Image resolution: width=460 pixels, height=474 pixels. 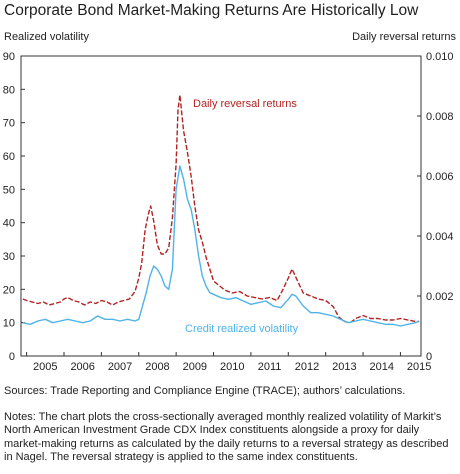 What do you see at coordinates (344, 367) in the screenshot?
I see `x-tick-label: 2013` at bounding box center [344, 367].